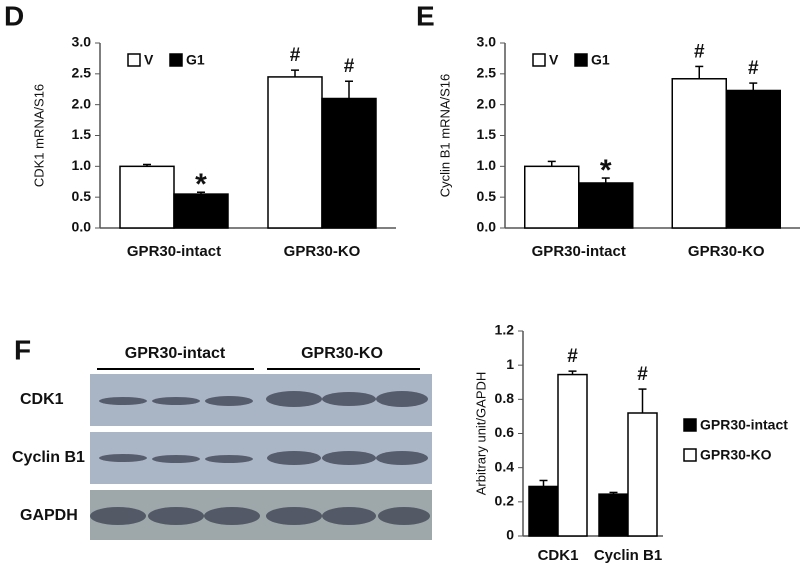  What do you see at coordinates (505, 330) in the screenshot?
I see `y-tick-label: 1.2` at bounding box center [505, 330].